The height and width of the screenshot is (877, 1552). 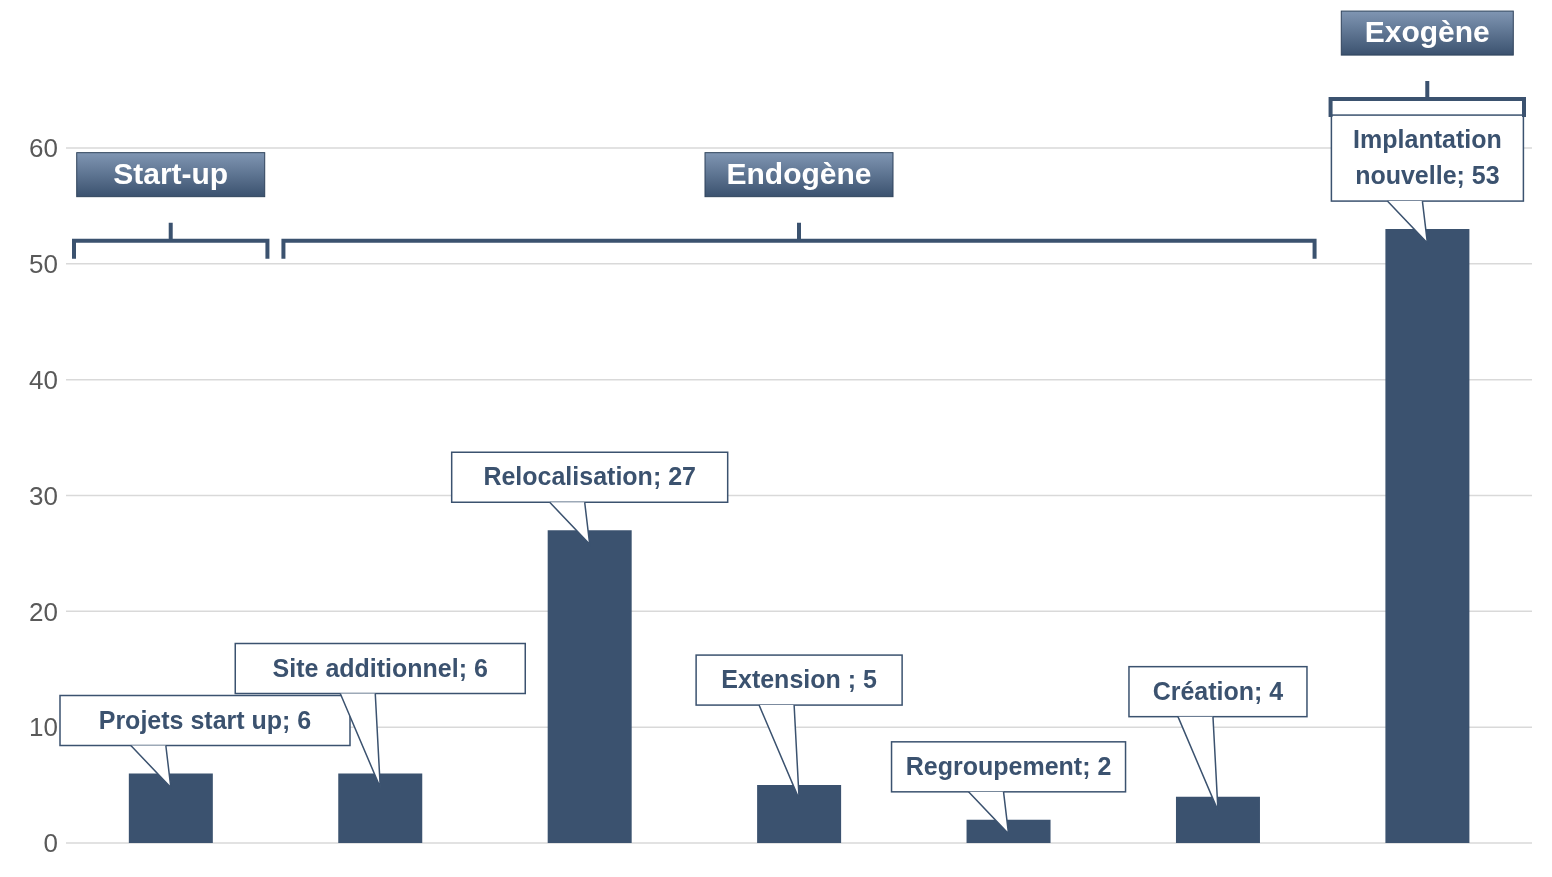 I want to click on y-tick-label: 10, so click(x=43, y=727).